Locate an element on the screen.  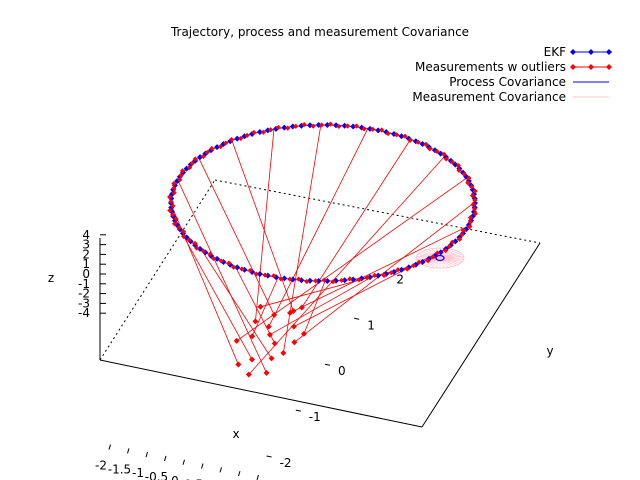
x-tick-label: -1.5 is located at coordinates (119, 469).